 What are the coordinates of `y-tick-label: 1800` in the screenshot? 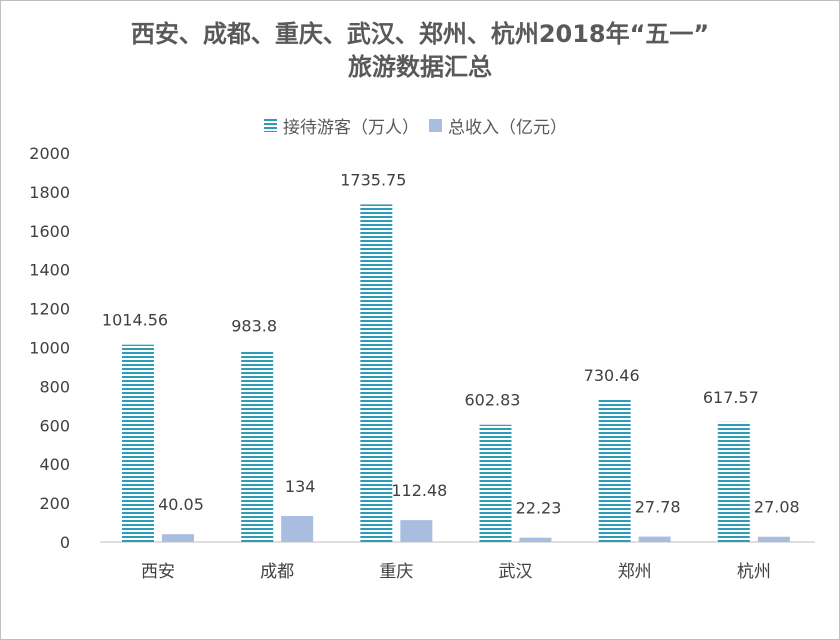 It's located at (49, 192).